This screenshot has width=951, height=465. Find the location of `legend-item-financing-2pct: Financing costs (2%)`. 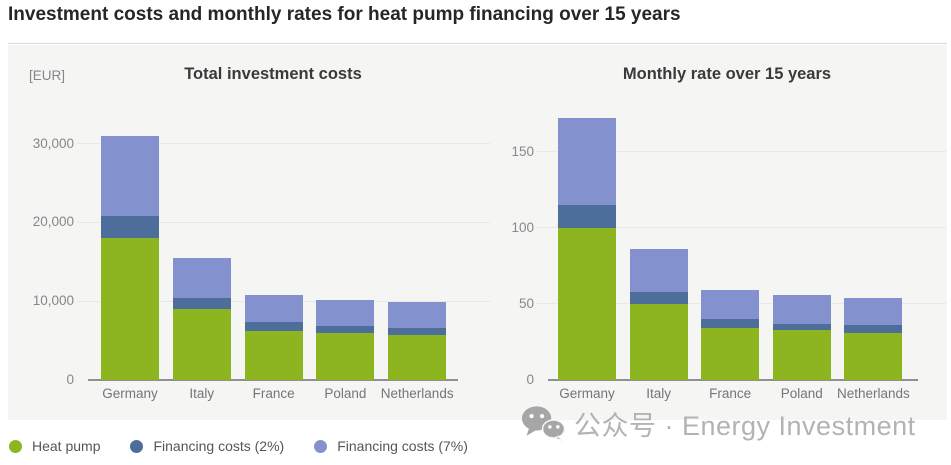

legend-item-financing-2pct: Financing costs (2%) is located at coordinates (207, 446).